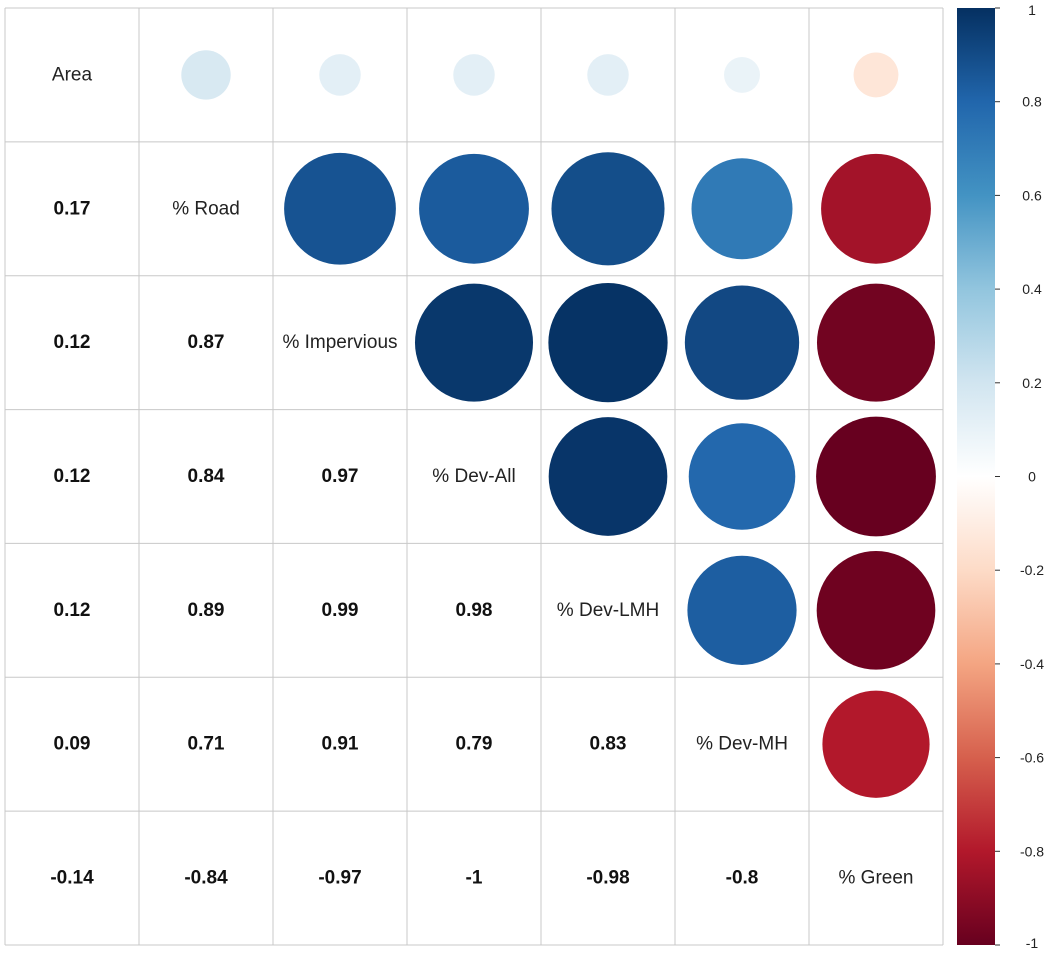  I want to click on correlation-value: 0.98, so click(474, 610).